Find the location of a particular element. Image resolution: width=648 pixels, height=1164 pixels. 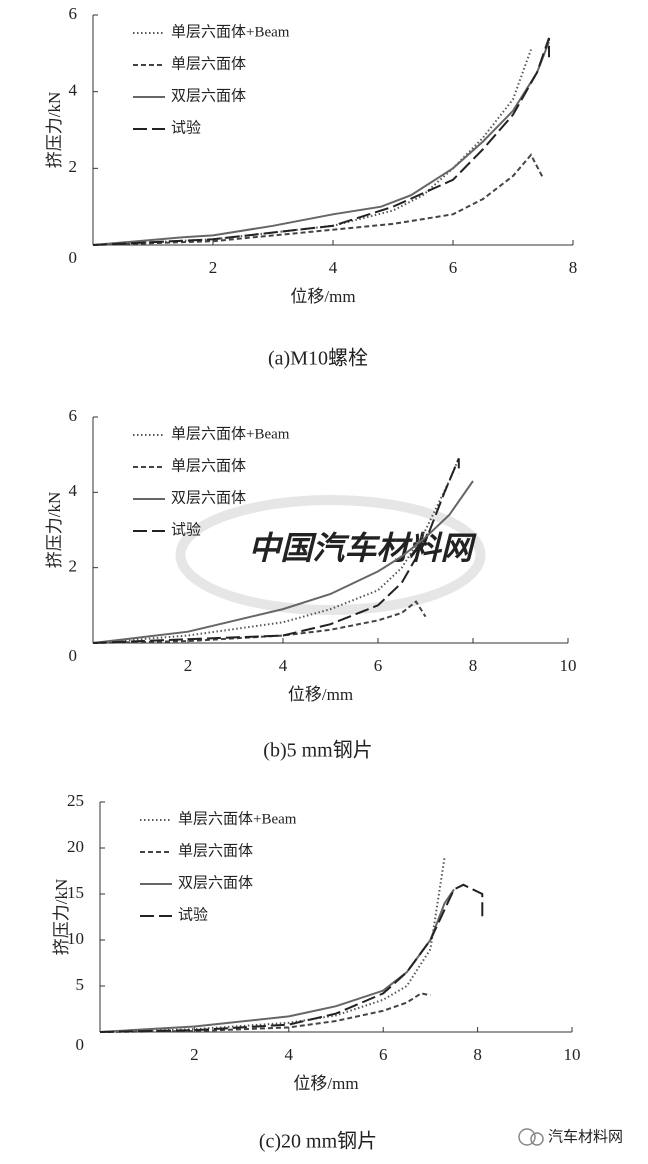

watermark-corner: 汽车材料网 is located at coordinates (570, 1137).